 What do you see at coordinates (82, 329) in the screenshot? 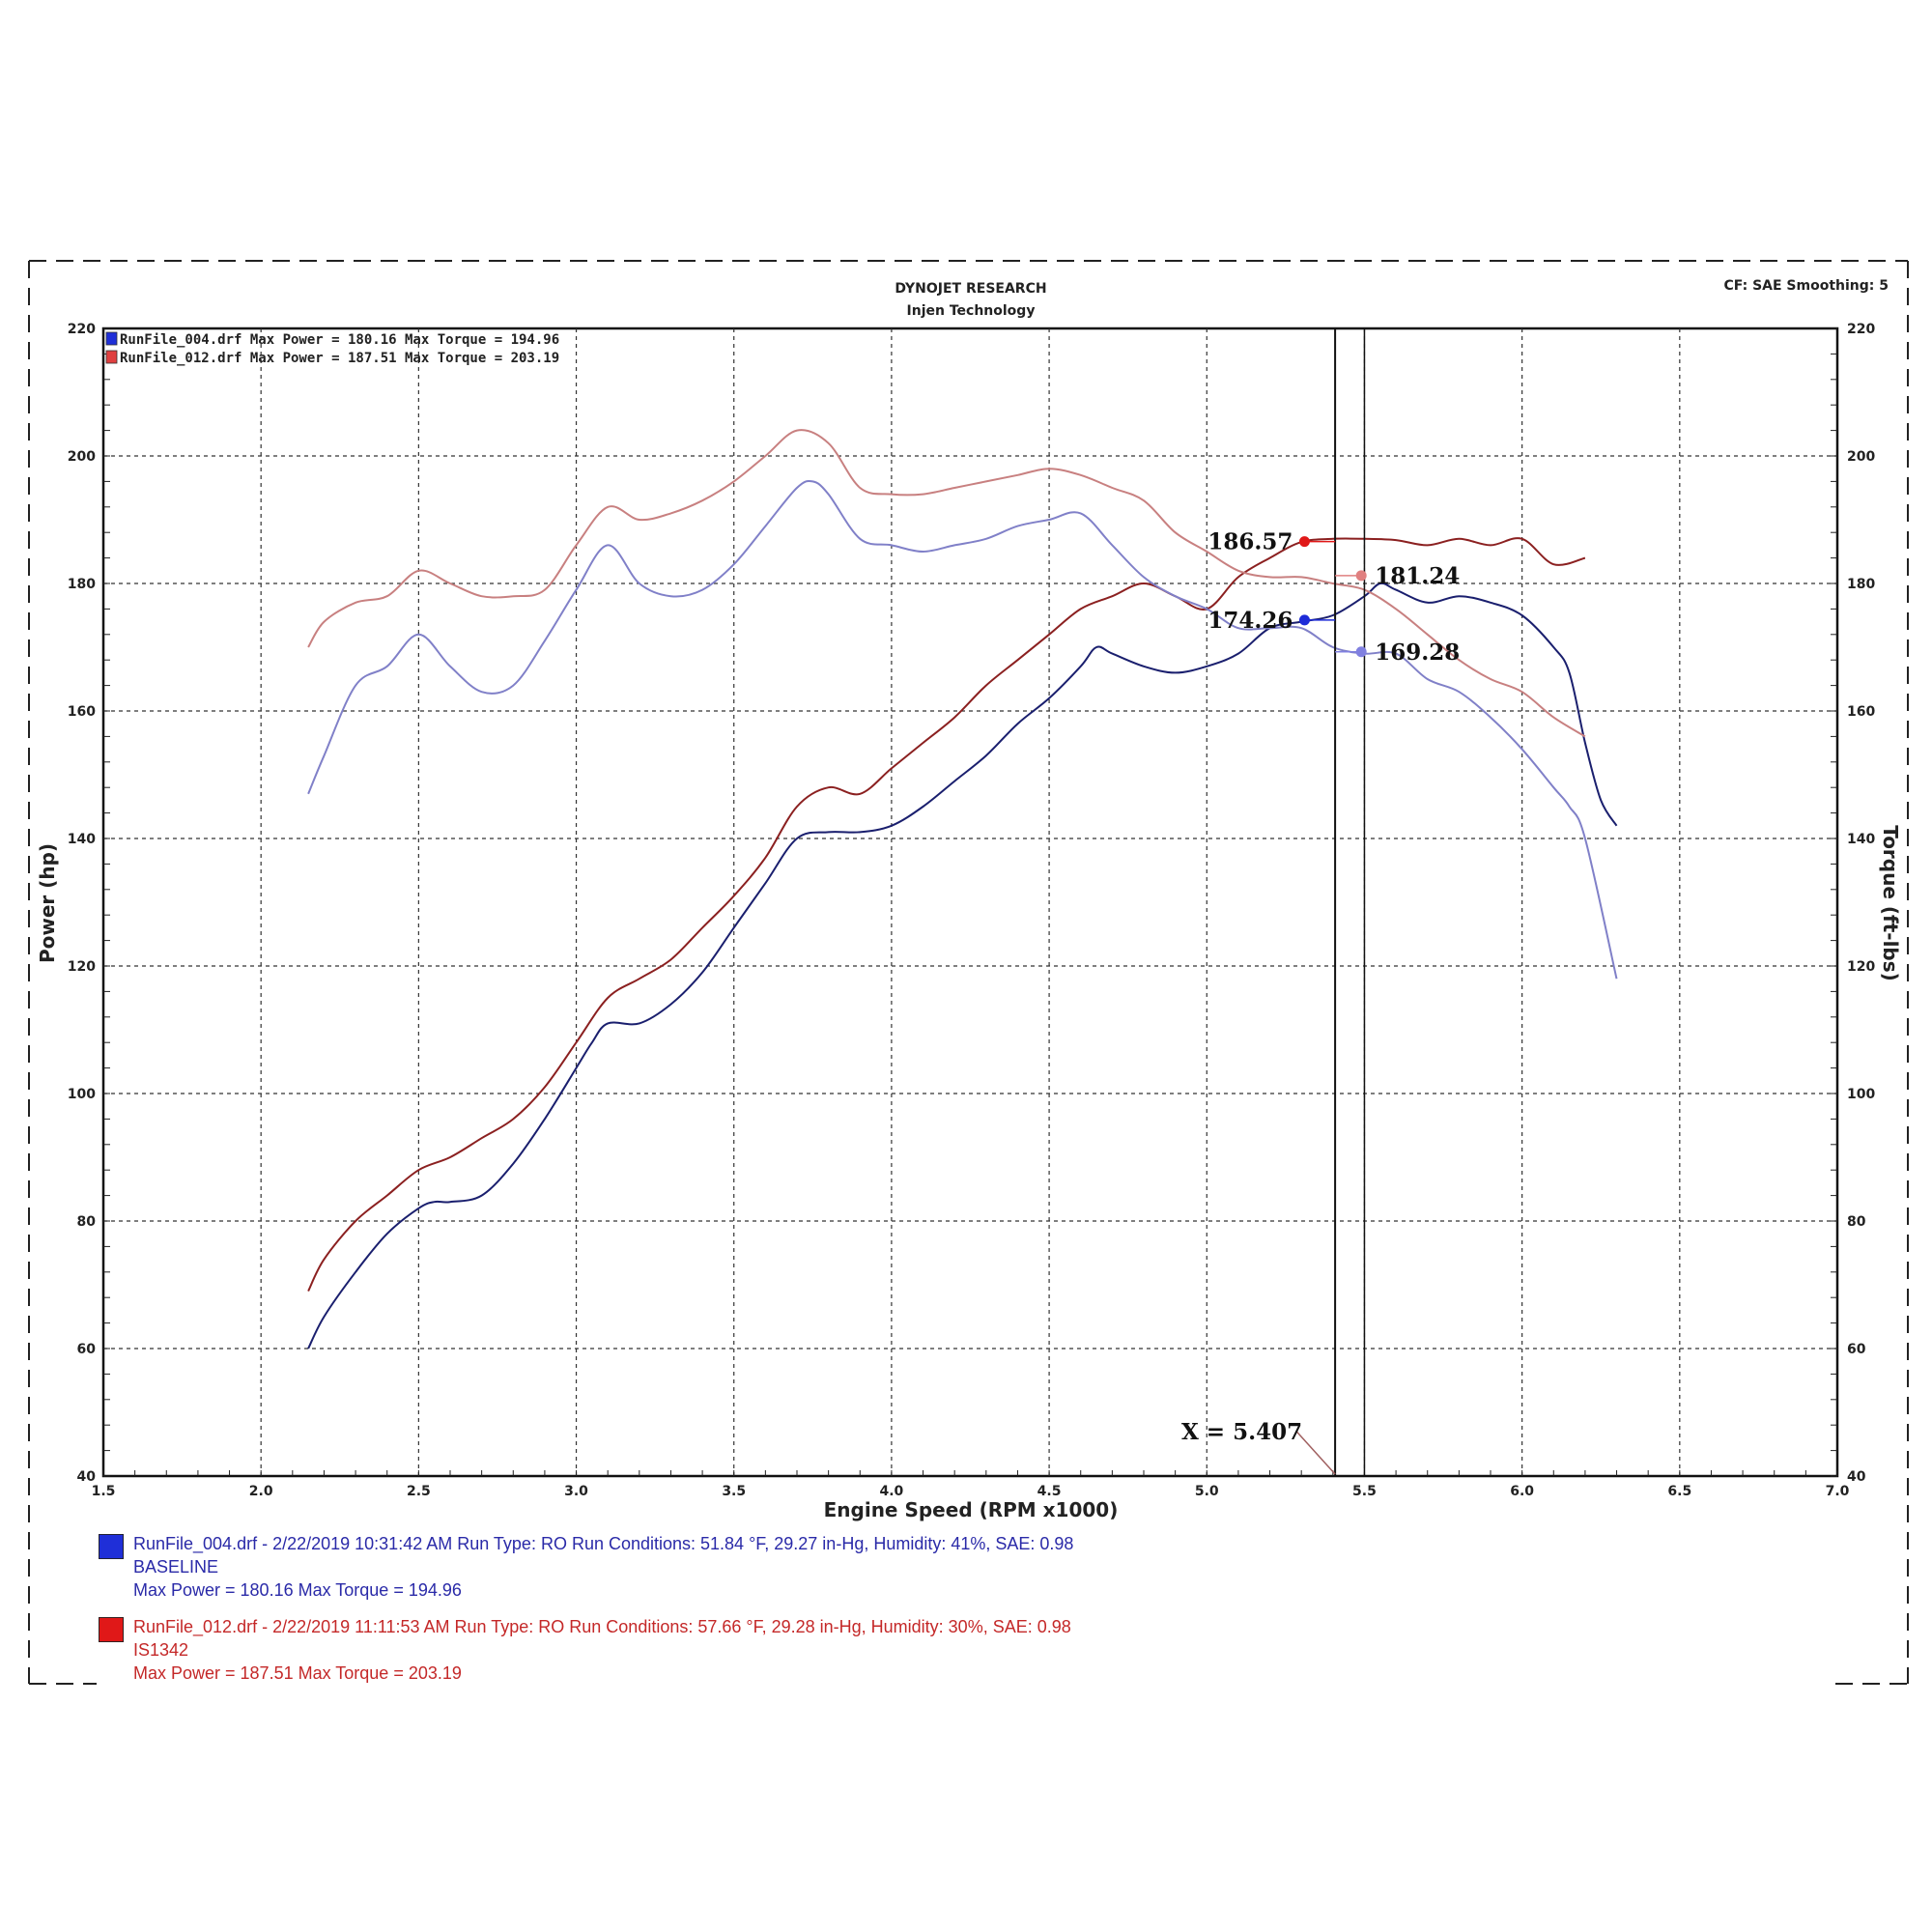
I see `y-tick-label-9: 220` at bounding box center [82, 329].